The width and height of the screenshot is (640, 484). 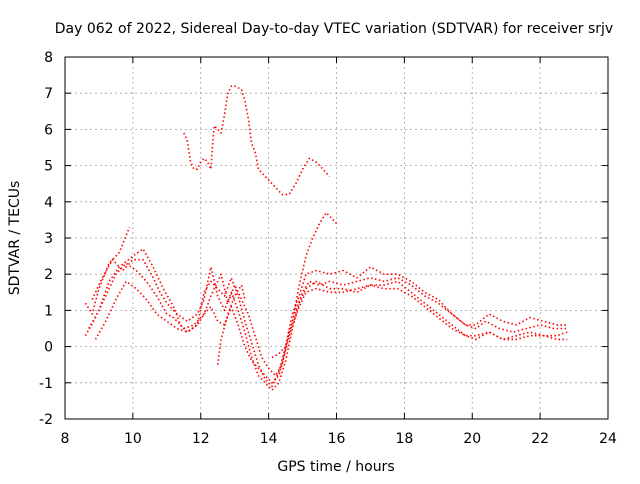 What do you see at coordinates (46, 384) in the screenshot?
I see `y-tick-label: -1` at bounding box center [46, 384].